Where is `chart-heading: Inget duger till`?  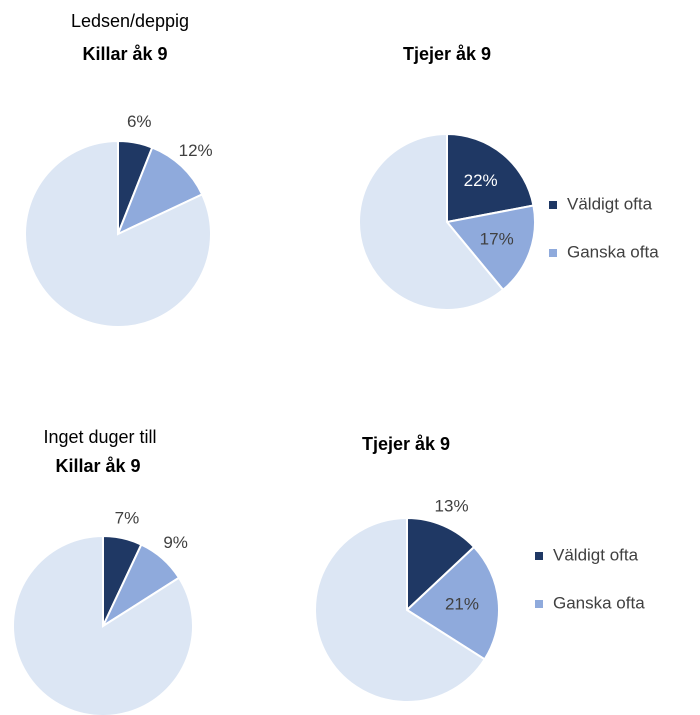 chart-heading: Inget duger till is located at coordinates (99, 437).